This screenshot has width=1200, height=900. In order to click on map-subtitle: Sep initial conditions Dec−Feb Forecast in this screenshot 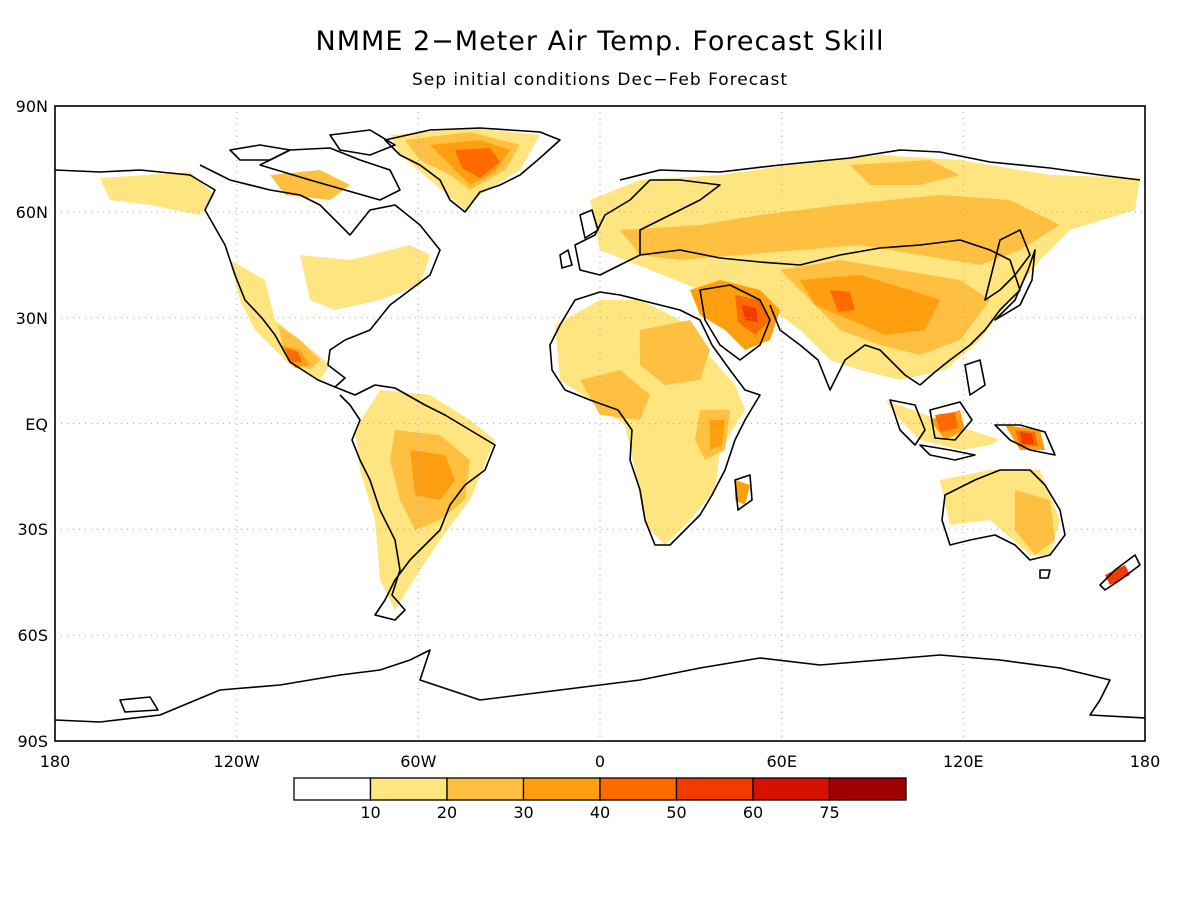, I will do `click(600, 80)`.